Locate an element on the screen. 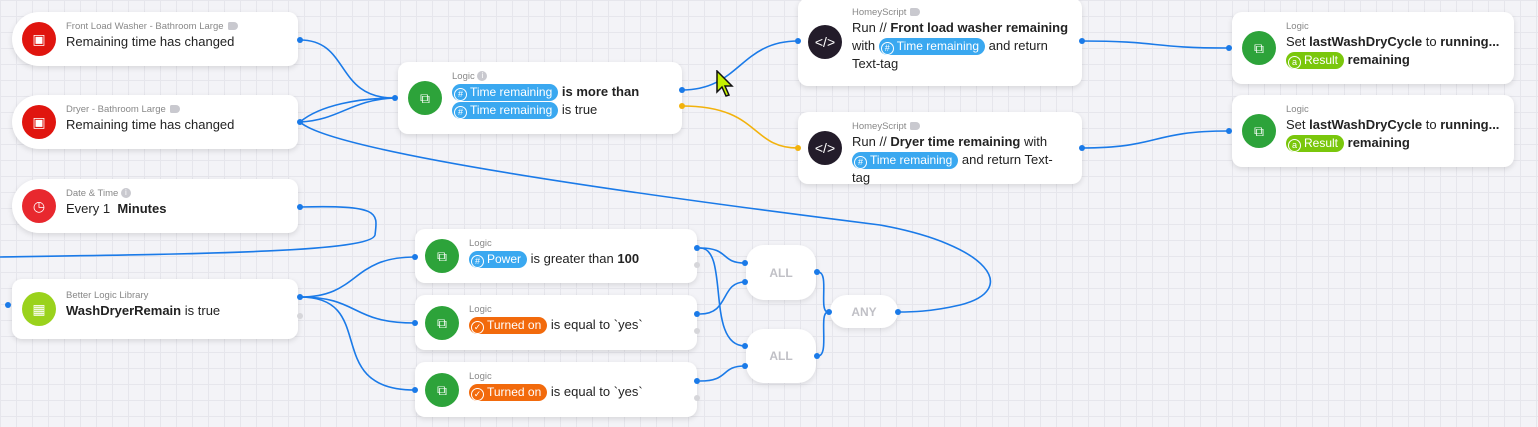 The width and height of the screenshot is (1538, 427). card-category: Dryer - Bathroom Large is located at coordinates (116, 109).